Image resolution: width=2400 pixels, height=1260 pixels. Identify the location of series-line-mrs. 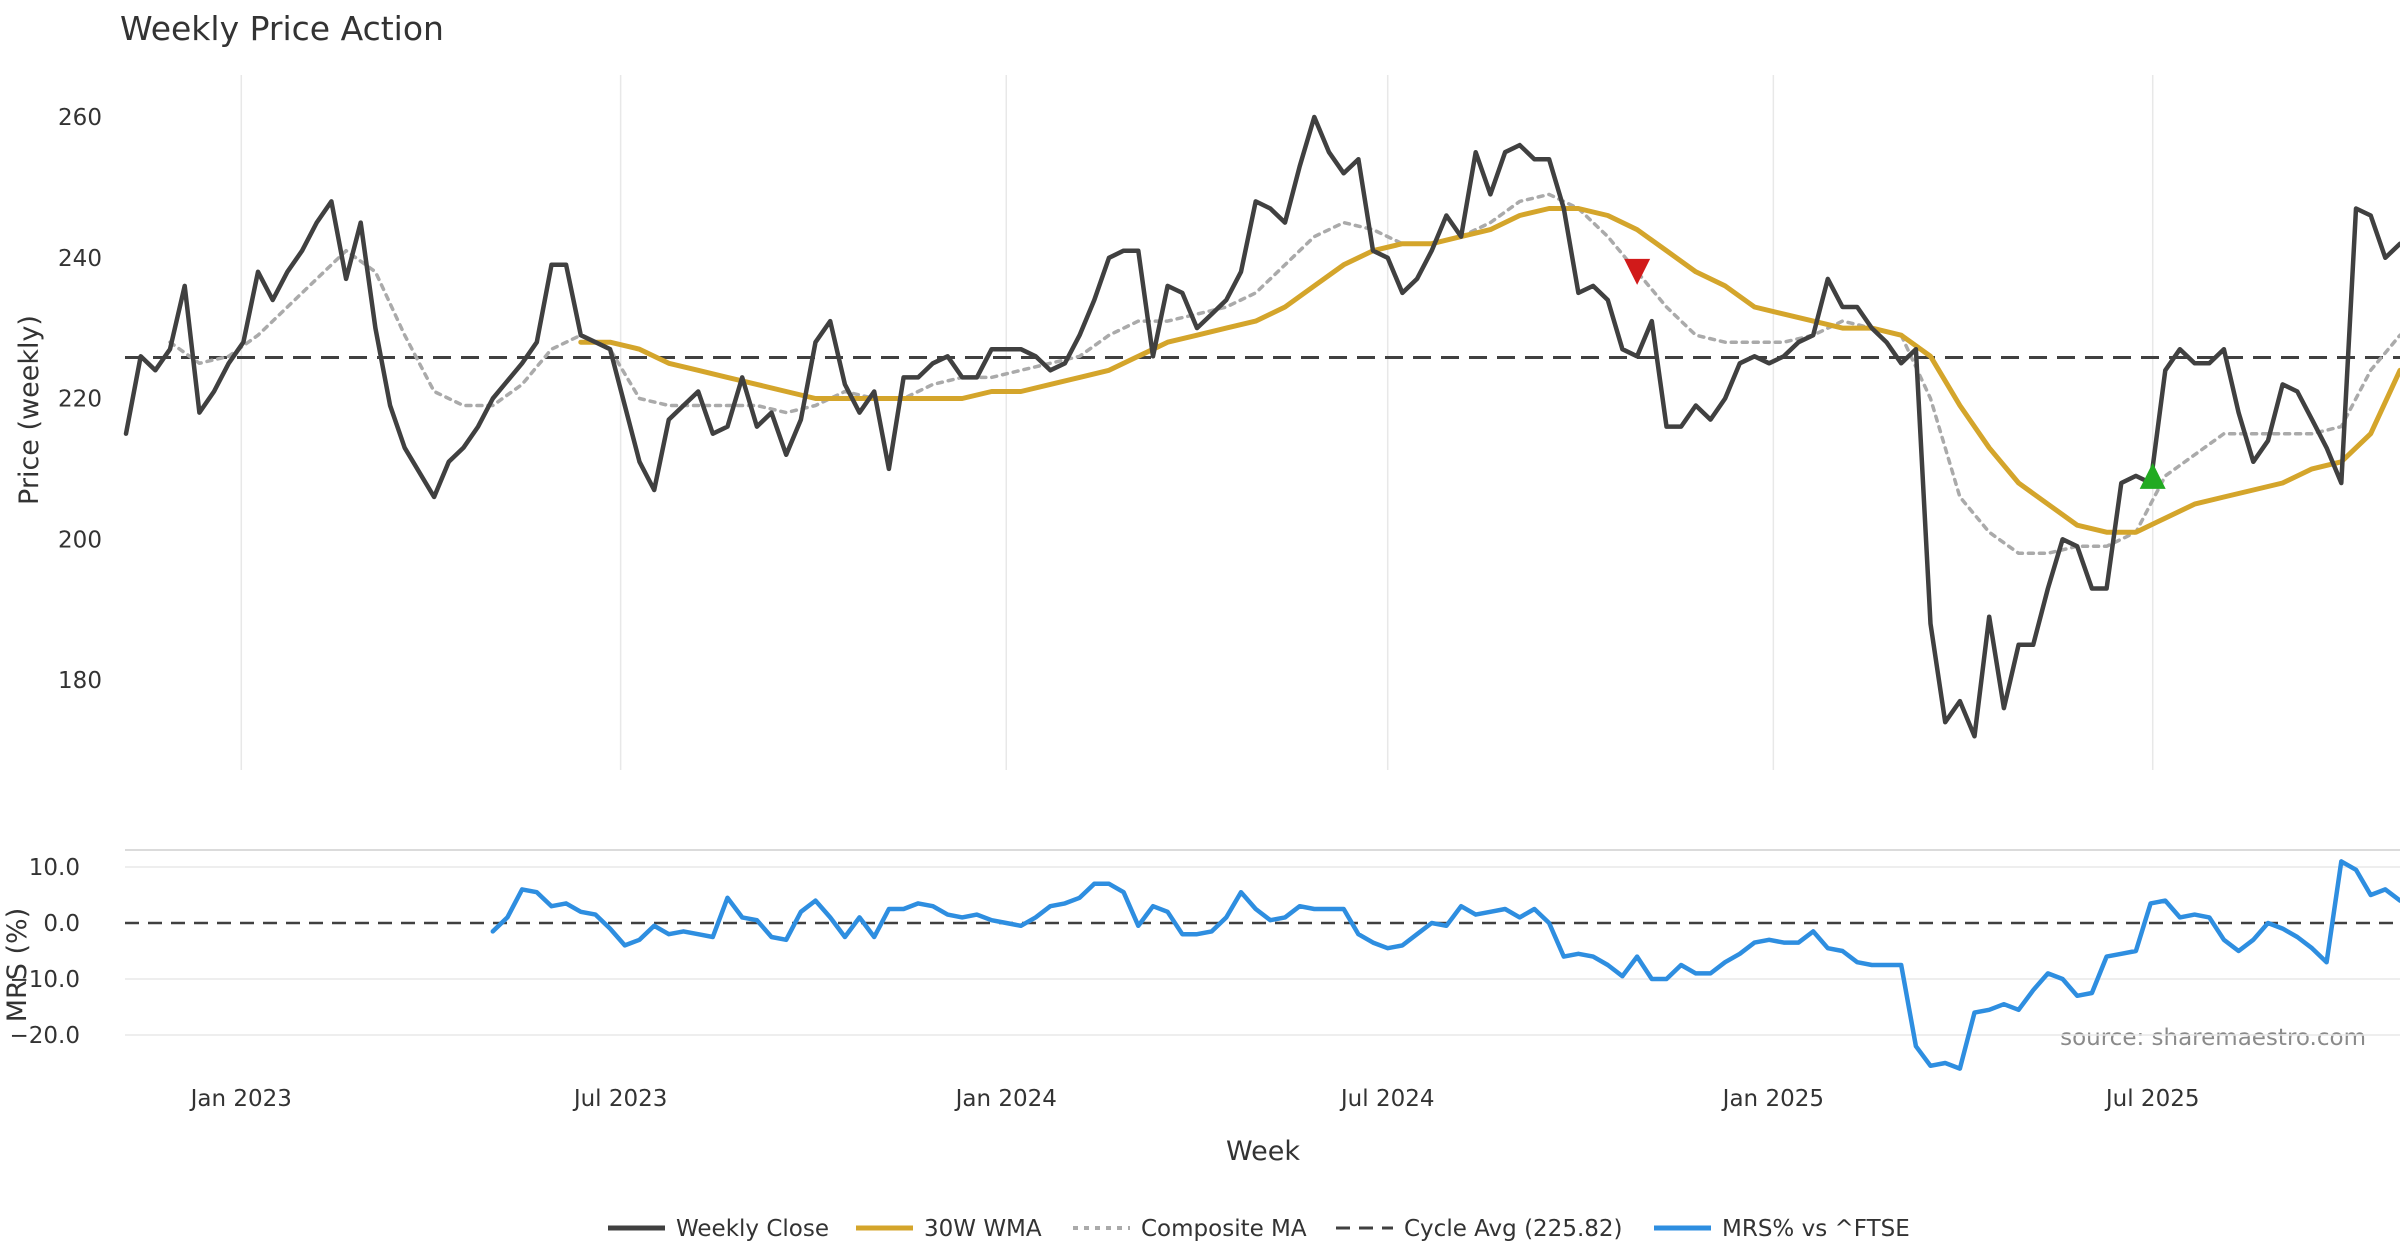
(1445, 965).